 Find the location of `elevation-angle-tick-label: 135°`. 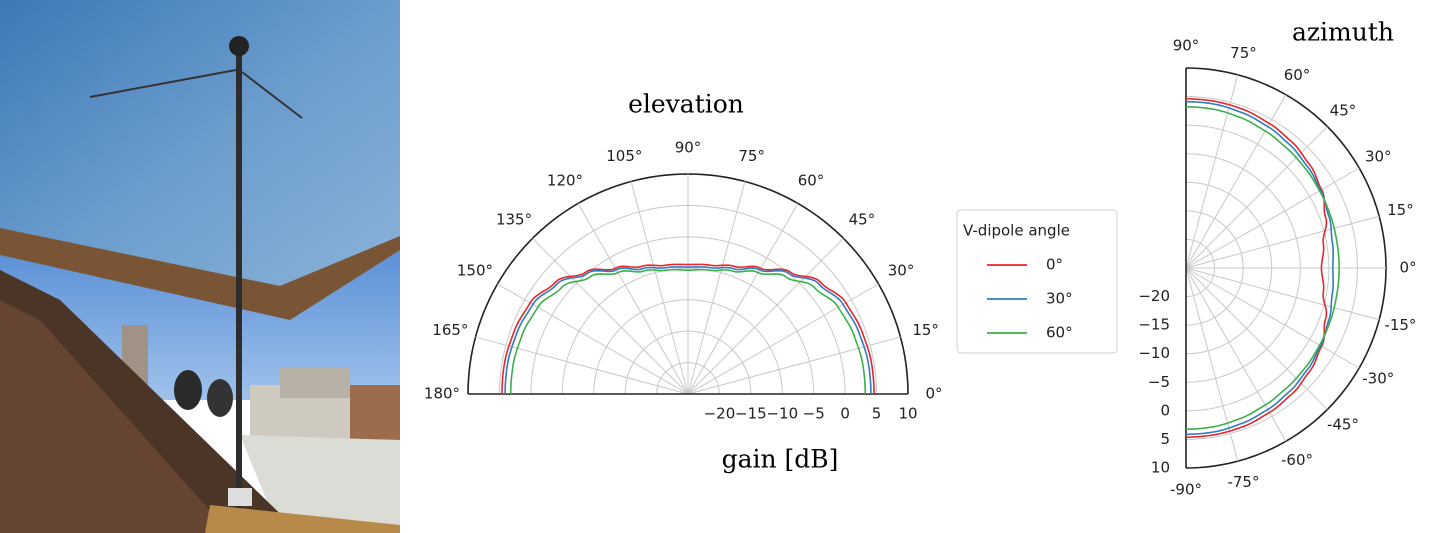

elevation-angle-tick-label: 135° is located at coordinates (514, 220).